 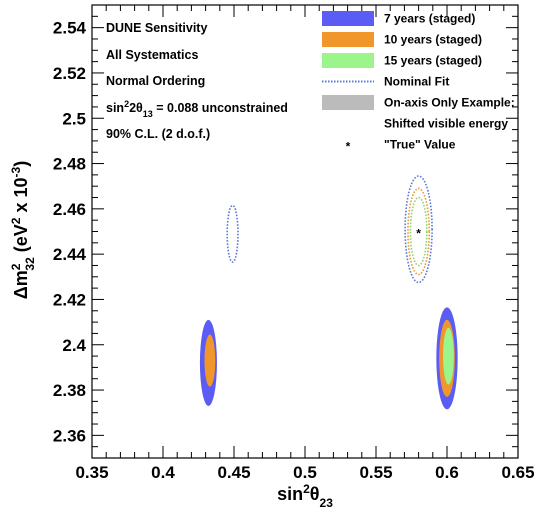 I want to click on legend-label: 15 years (staged), so click(x=433, y=61).